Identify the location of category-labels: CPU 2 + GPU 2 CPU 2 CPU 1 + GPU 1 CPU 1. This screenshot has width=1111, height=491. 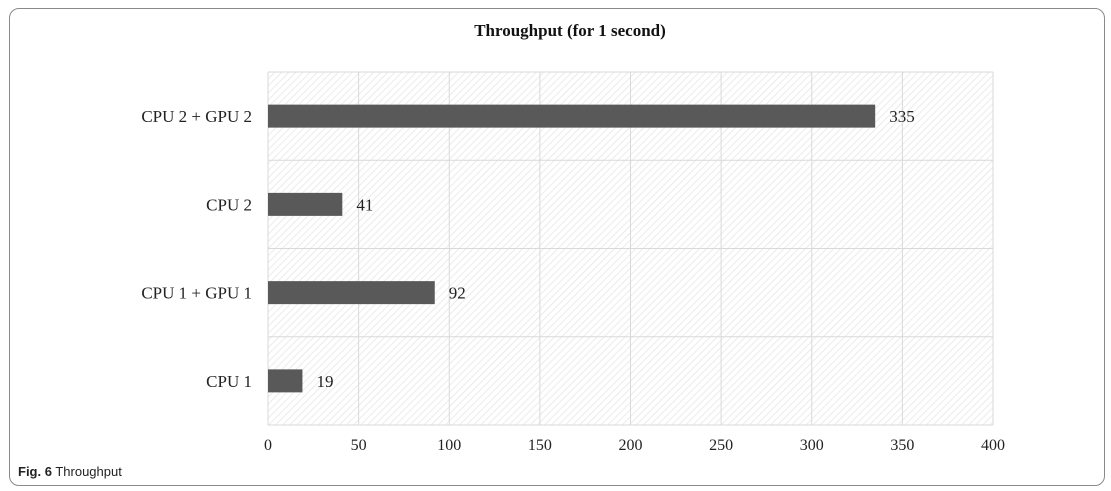
(196, 249).